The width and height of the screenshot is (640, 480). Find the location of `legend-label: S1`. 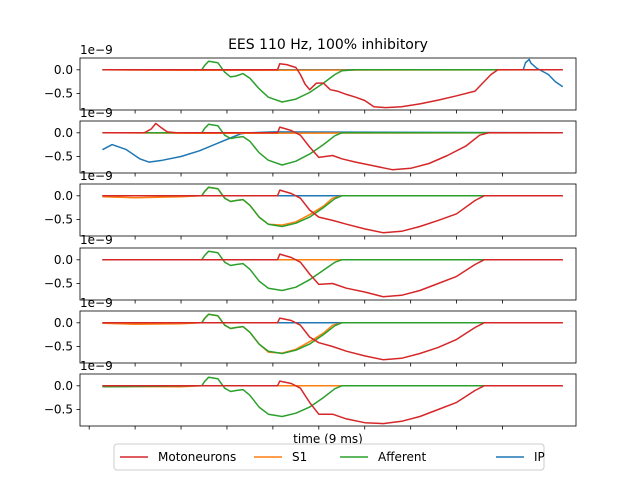

legend-label: S1 is located at coordinates (299, 457).